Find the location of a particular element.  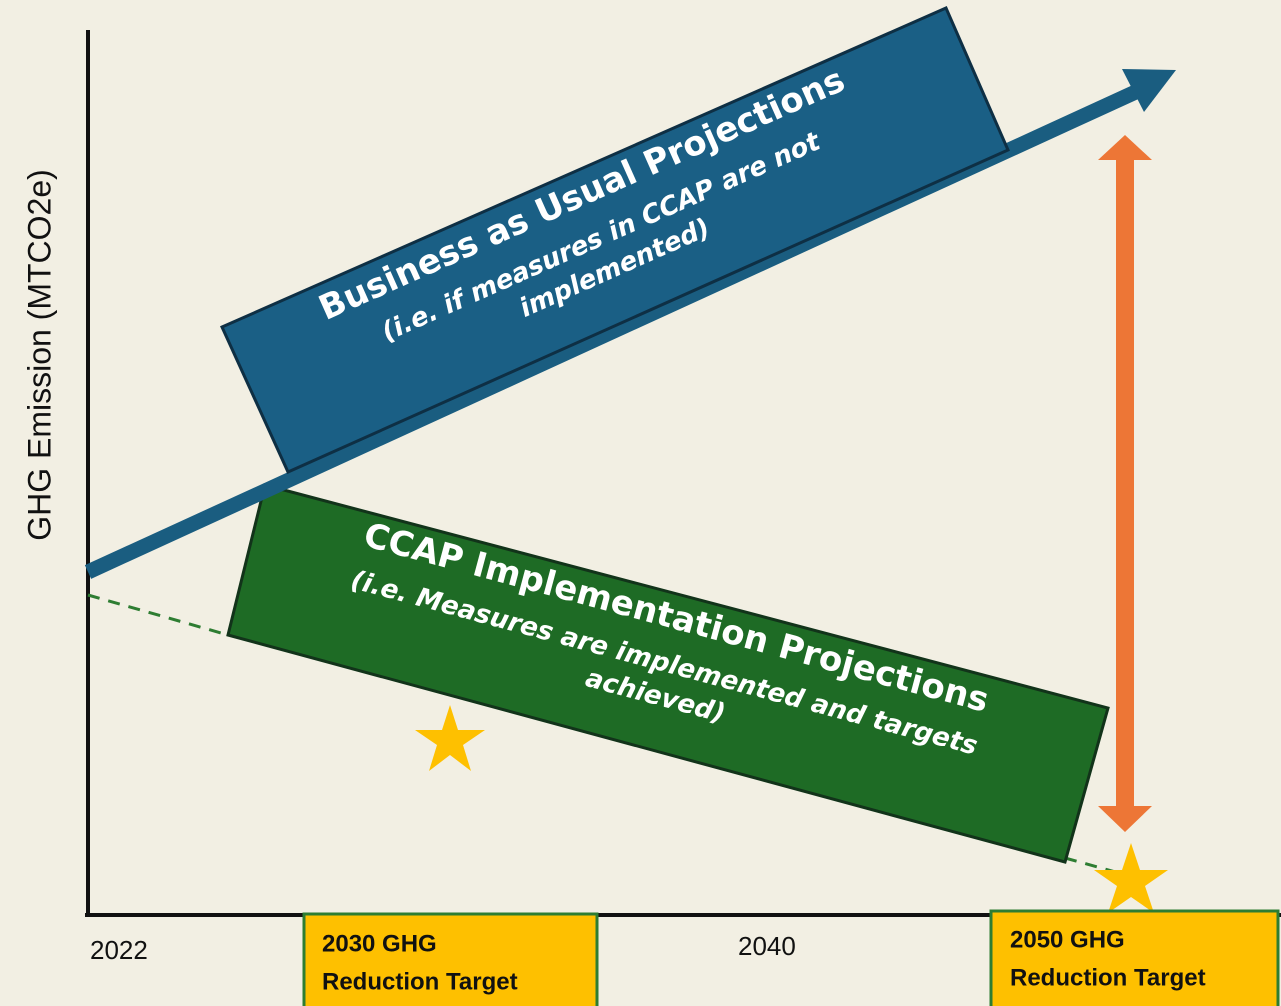

bau-arrowhead is located at coordinates (1149, 90).